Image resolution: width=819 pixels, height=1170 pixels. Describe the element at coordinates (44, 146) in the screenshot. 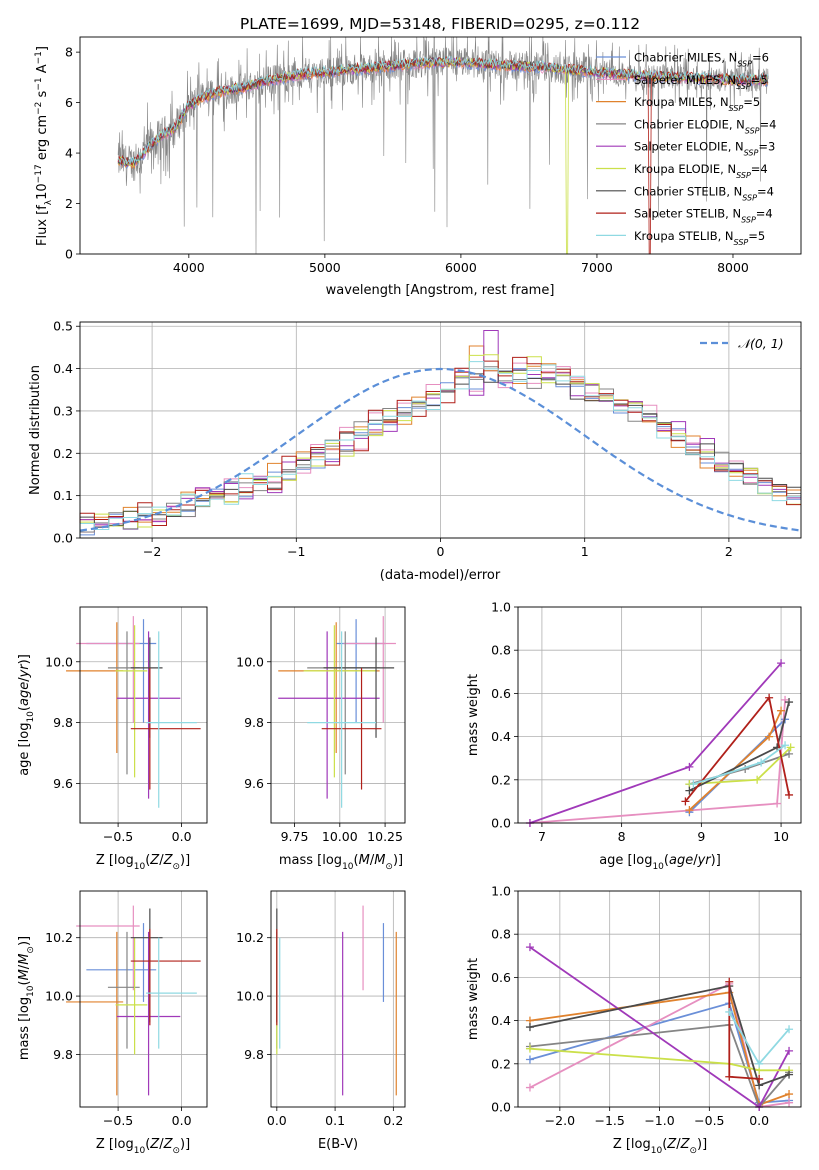

I see `y-axis-label: Flux [fλ10−17 erg cm−2 s−1 A−1]` at that location.